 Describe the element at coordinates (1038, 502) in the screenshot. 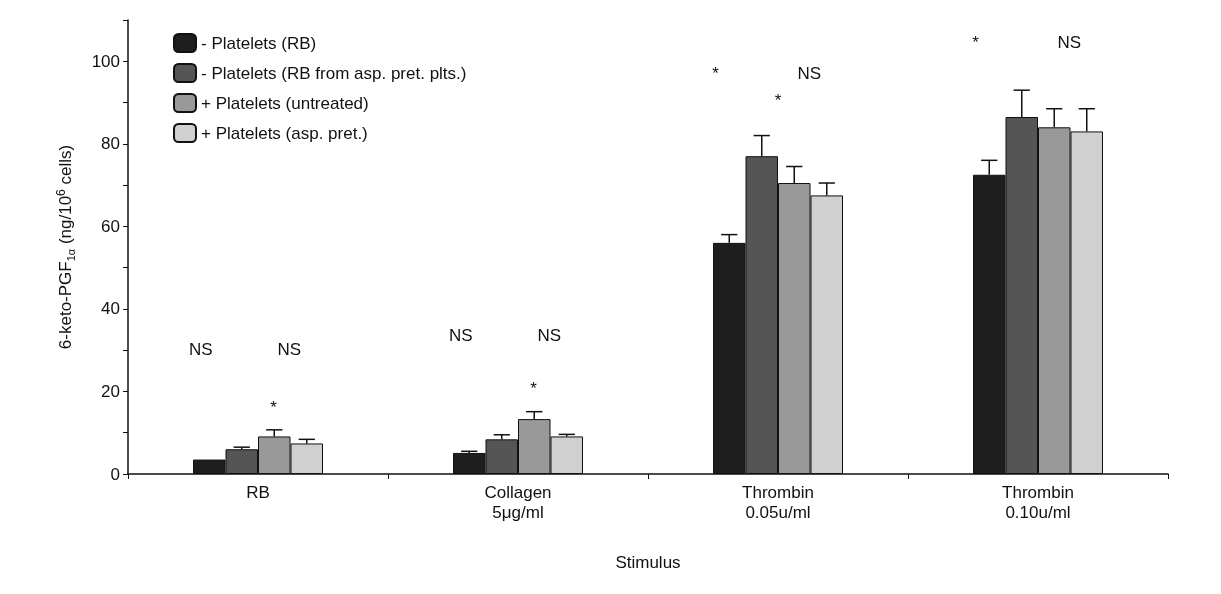

I see `x-tick-label: Thrombin 0.10u/ml` at that location.